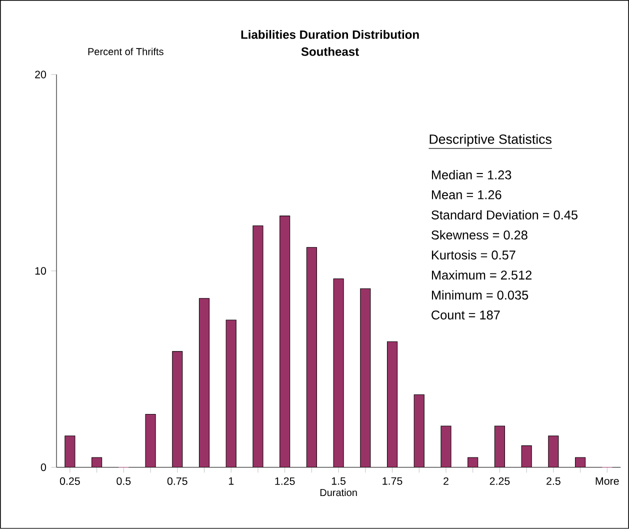  Describe the element at coordinates (339, 481) in the screenshot. I see `x-tick-label: 1.5` at that location.